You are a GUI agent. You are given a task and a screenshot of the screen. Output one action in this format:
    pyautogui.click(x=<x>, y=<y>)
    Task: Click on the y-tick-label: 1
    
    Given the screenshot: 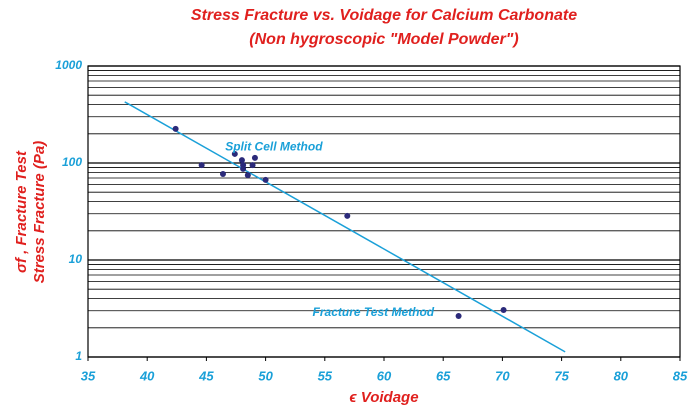 What is the action you would take?
    pyautogui.click(x=78, y=356)
    